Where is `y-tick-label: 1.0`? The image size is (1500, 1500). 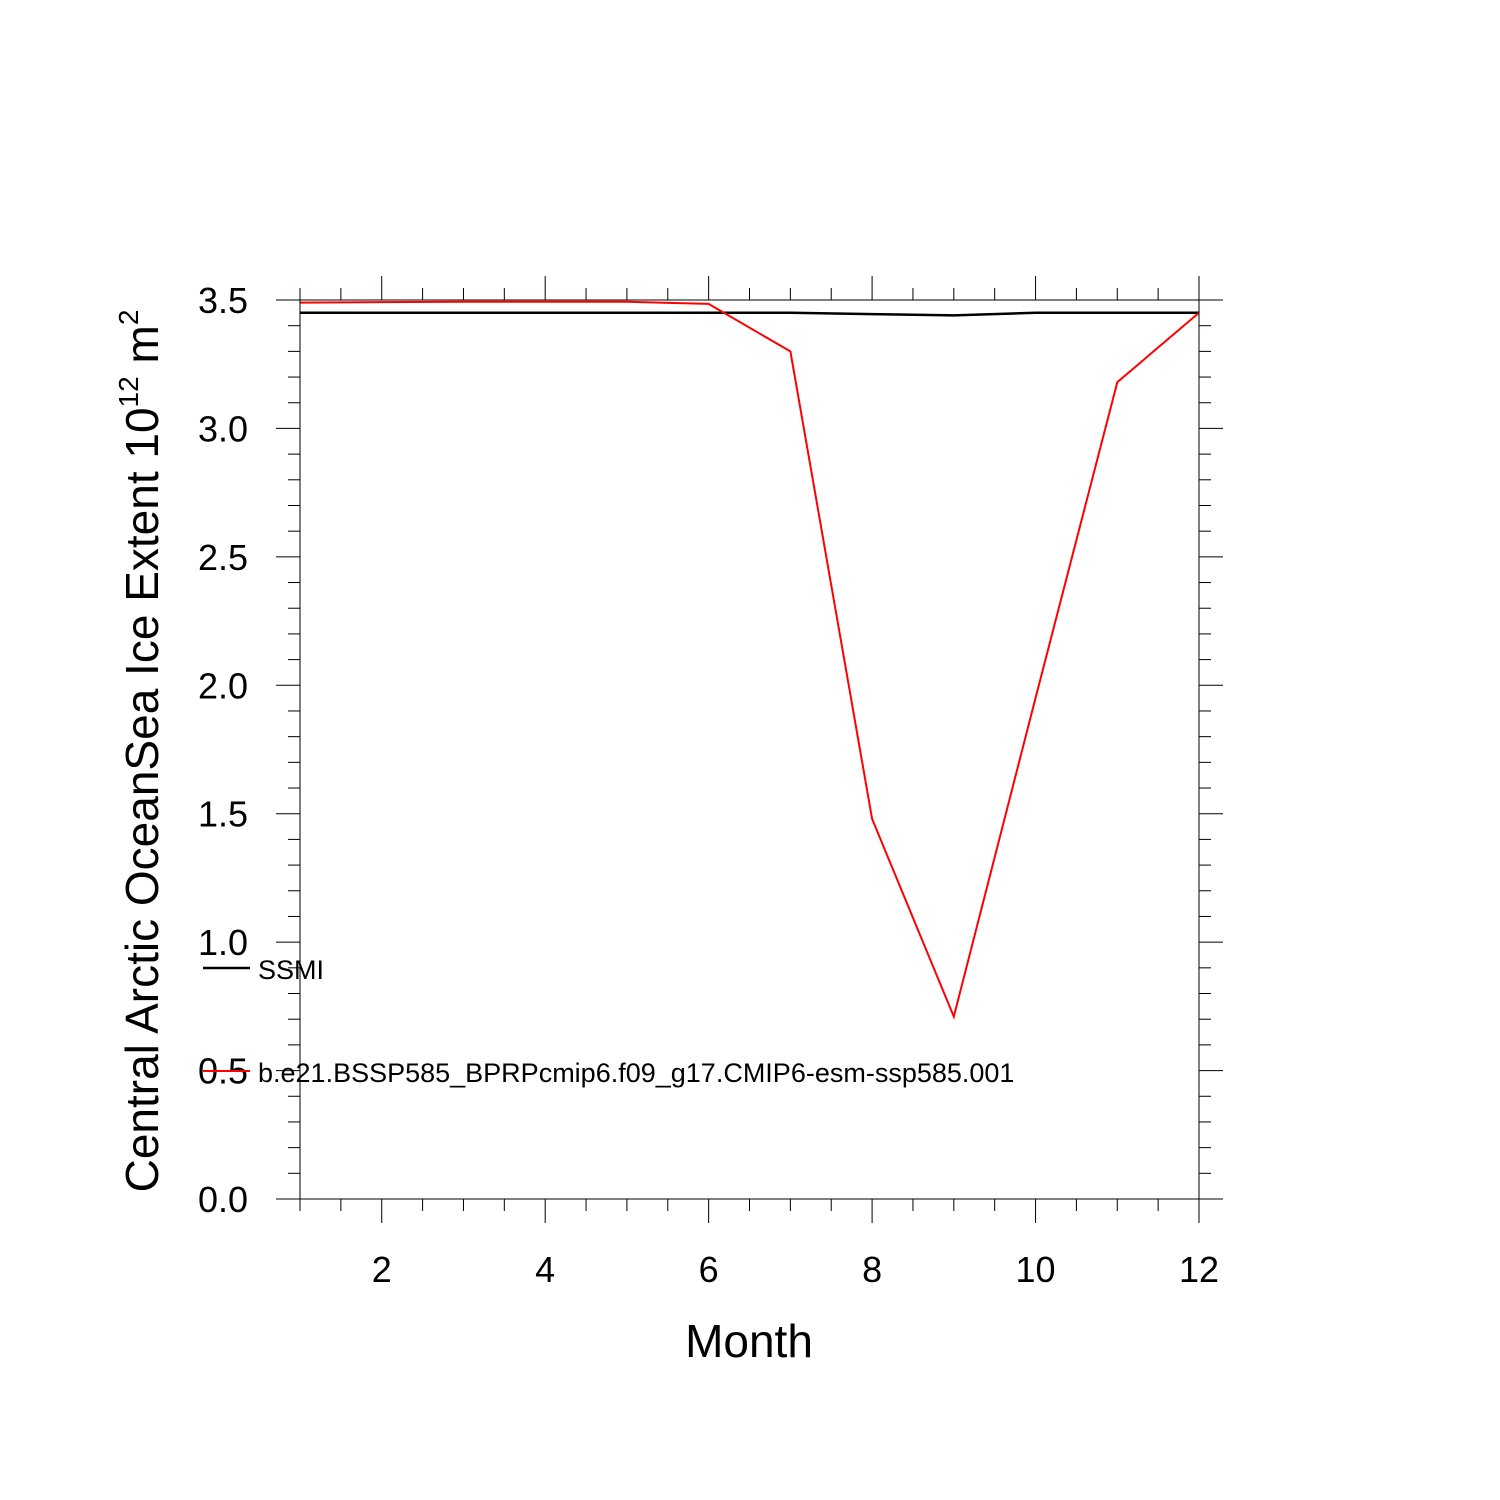 y-tick-label: 1.0 is located at coordinates (223, 942).